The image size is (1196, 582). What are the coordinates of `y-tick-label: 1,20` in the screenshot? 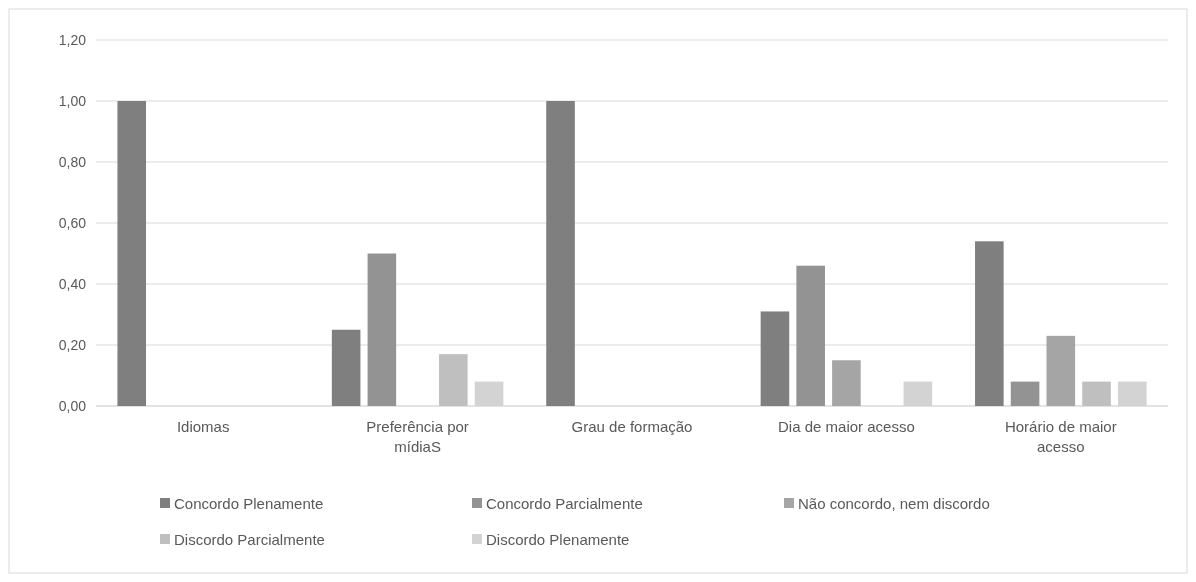 It's located at (72, 39).